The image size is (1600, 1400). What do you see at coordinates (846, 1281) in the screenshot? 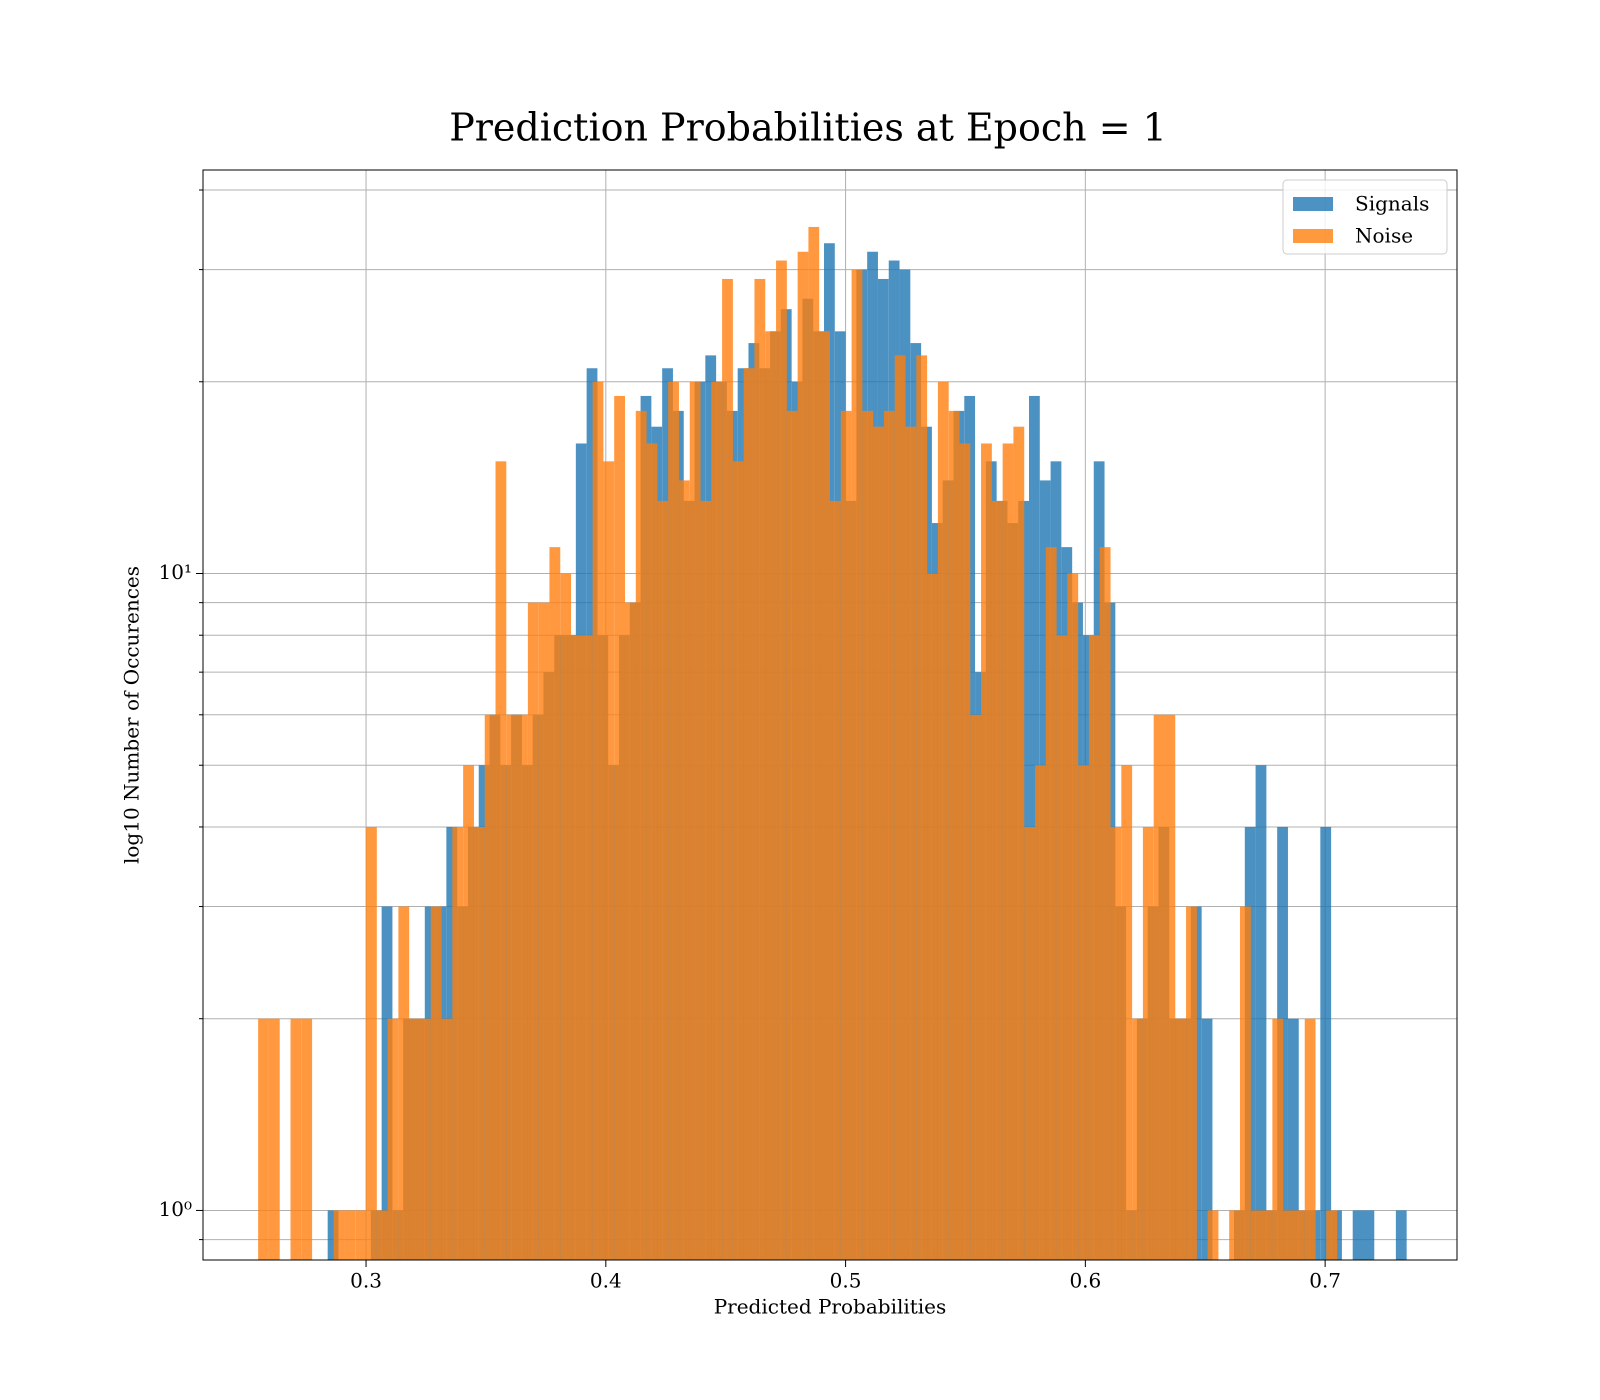
I see `x-tick-label: 0.5` at bounding box center [846, 1281].